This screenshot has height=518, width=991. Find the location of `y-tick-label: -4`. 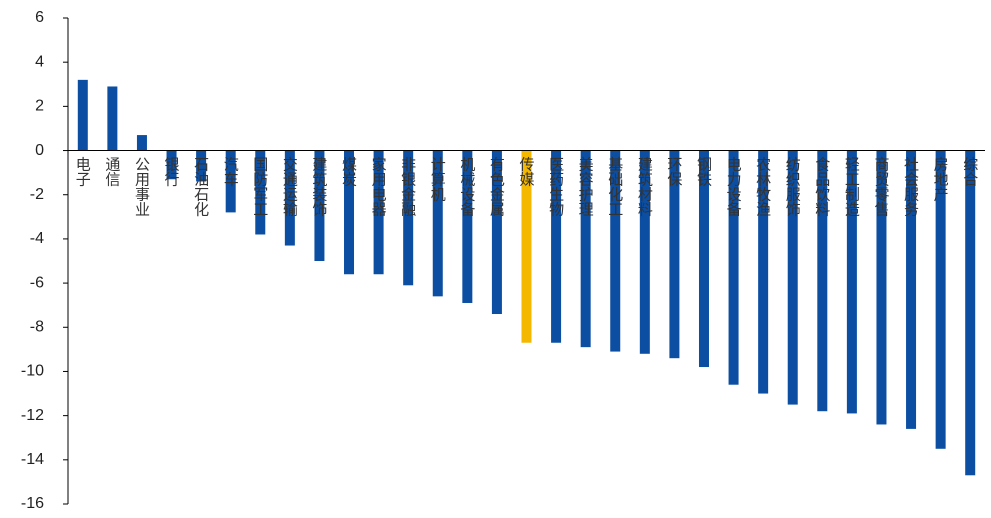

y-tick-label: -4 is located at coordinates (37, 238).